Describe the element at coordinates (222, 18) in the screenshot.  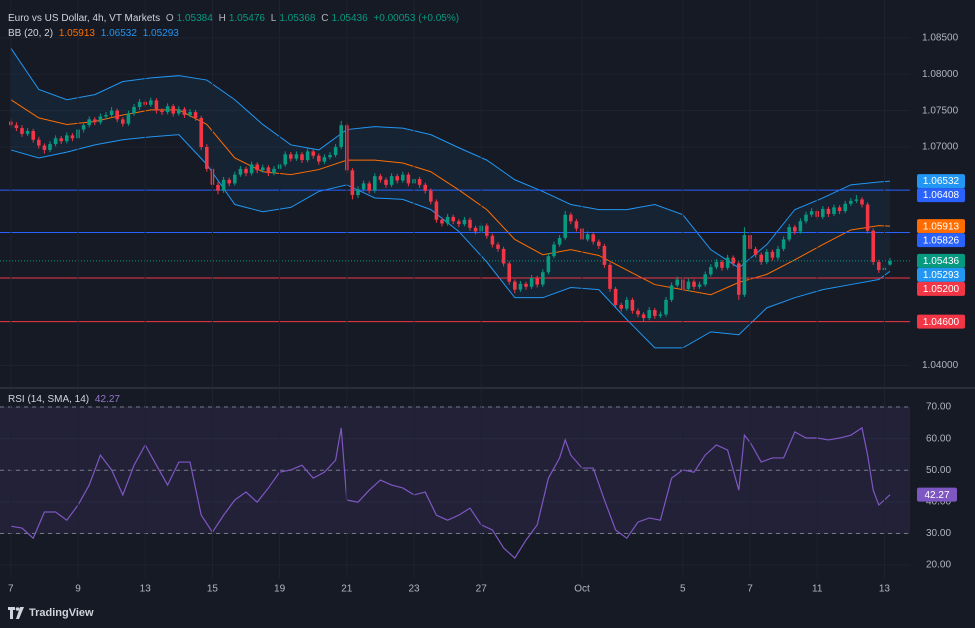
I see `ohlc-key: H` at that location.